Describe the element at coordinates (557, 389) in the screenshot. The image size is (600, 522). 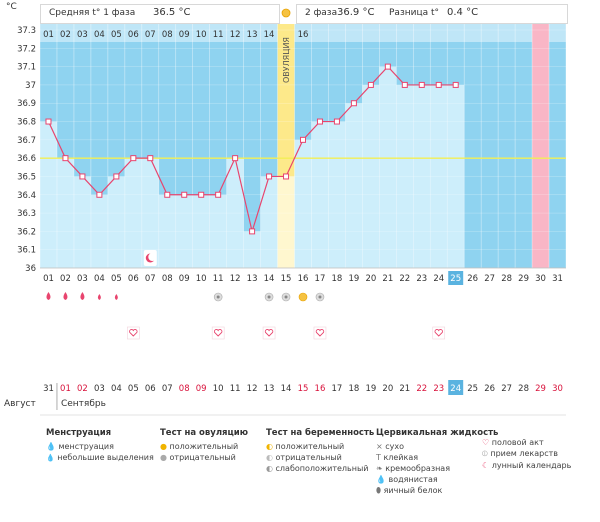
I see `calendar-date-label: 30` at that location.